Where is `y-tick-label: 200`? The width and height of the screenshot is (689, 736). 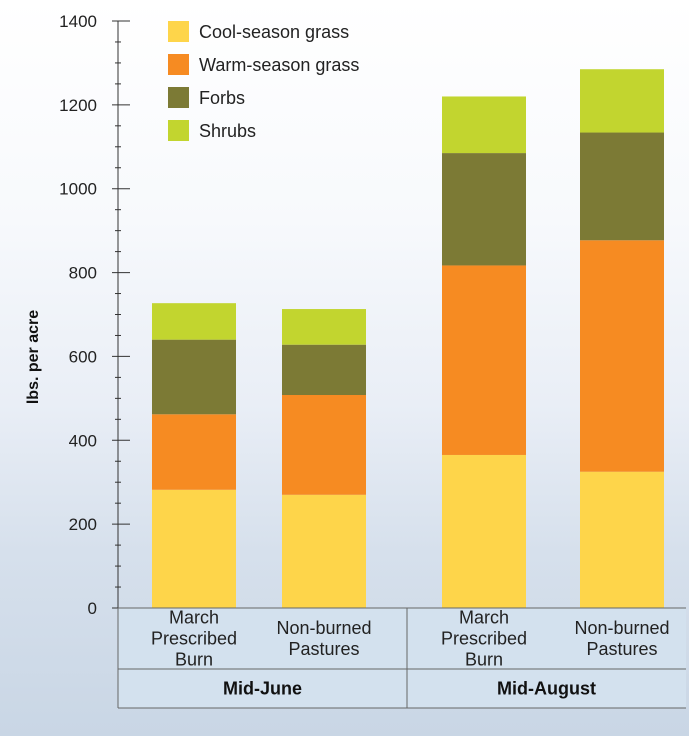
y-tick-label: 200 is located at coordinates (83, 524).